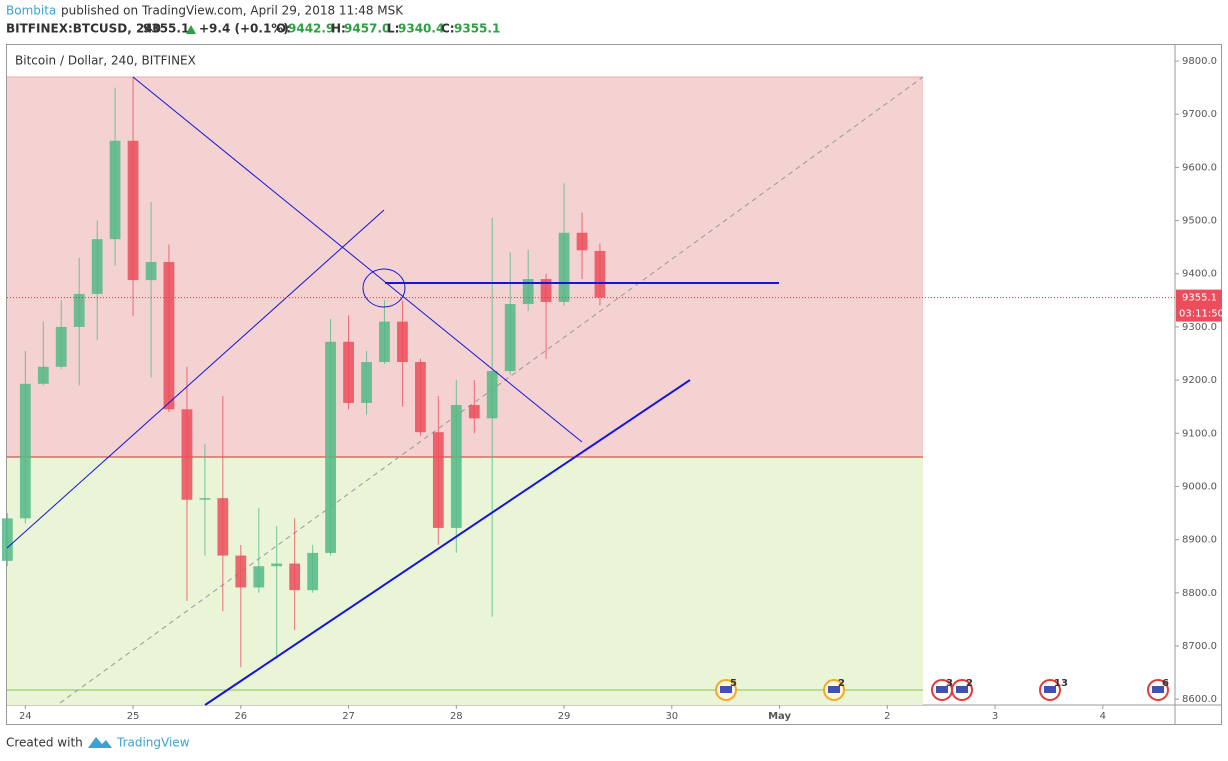 This screenshot has width=1228, height=761. What do you see at coordinates (456, 716) in the screenshot?
I see `x-tick-label: 28` at bounding box center [456, 716].